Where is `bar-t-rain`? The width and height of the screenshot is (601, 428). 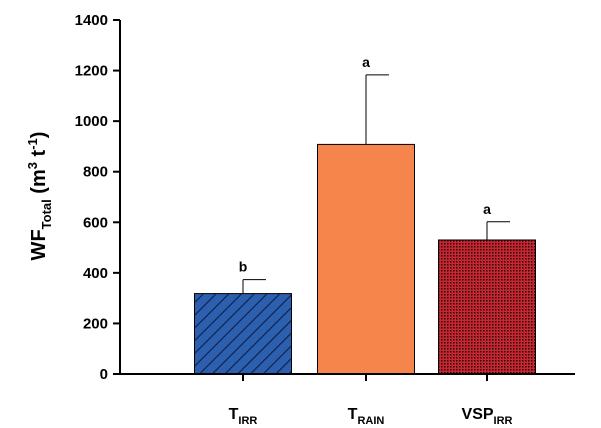 bar-t-rain is located at coordinates (366, 259).